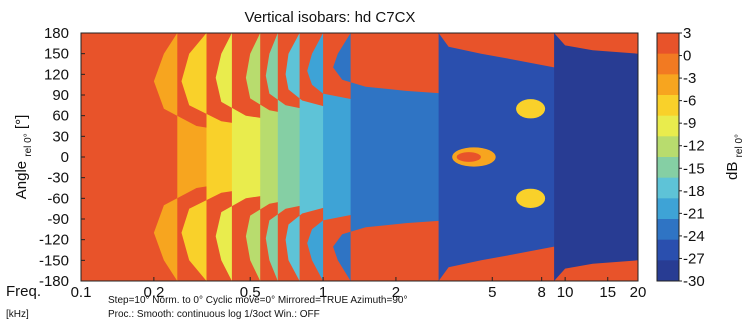  Describe the element at coordinates (687, 56) in the screenshot. I see `colorbar-tick-label: 0` at that location.